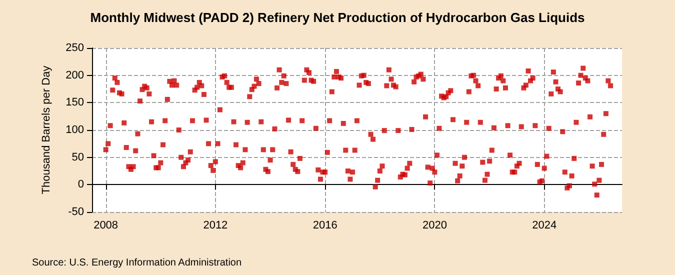 The width and height of the screenshot is (675, 275). Describe the element at coordinates (215, 226) in the screenshot. I see `x-tick-label: 2012` at that location.